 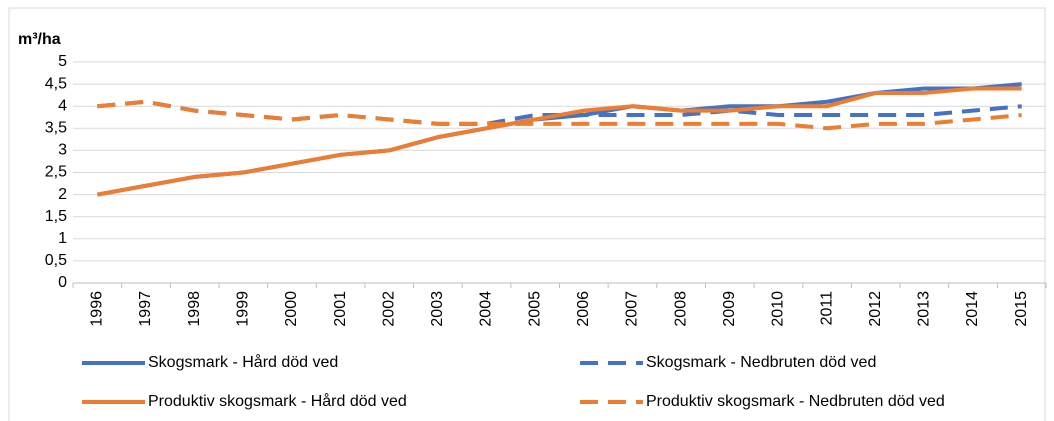 I want to click on y-tick-label: 2, so click(x=62, y=194).